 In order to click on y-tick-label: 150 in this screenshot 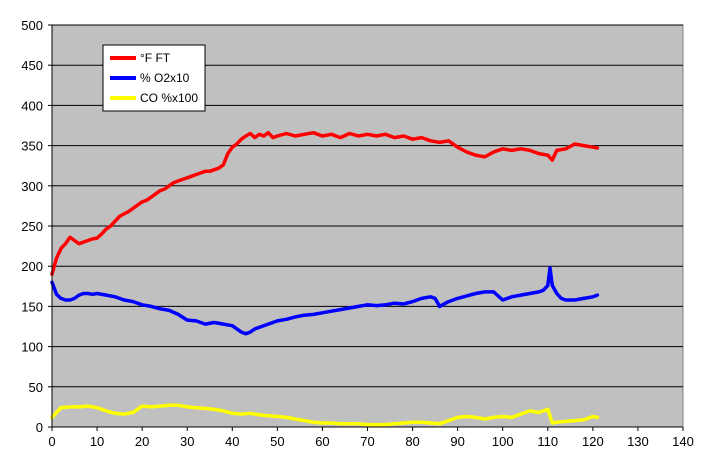, I will do `click(32, 306)`.